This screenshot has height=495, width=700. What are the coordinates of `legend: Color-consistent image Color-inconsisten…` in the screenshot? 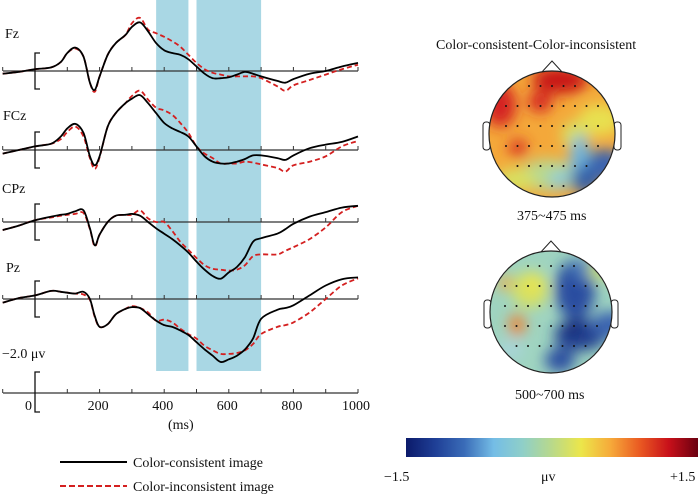 It's located at (167, 475).